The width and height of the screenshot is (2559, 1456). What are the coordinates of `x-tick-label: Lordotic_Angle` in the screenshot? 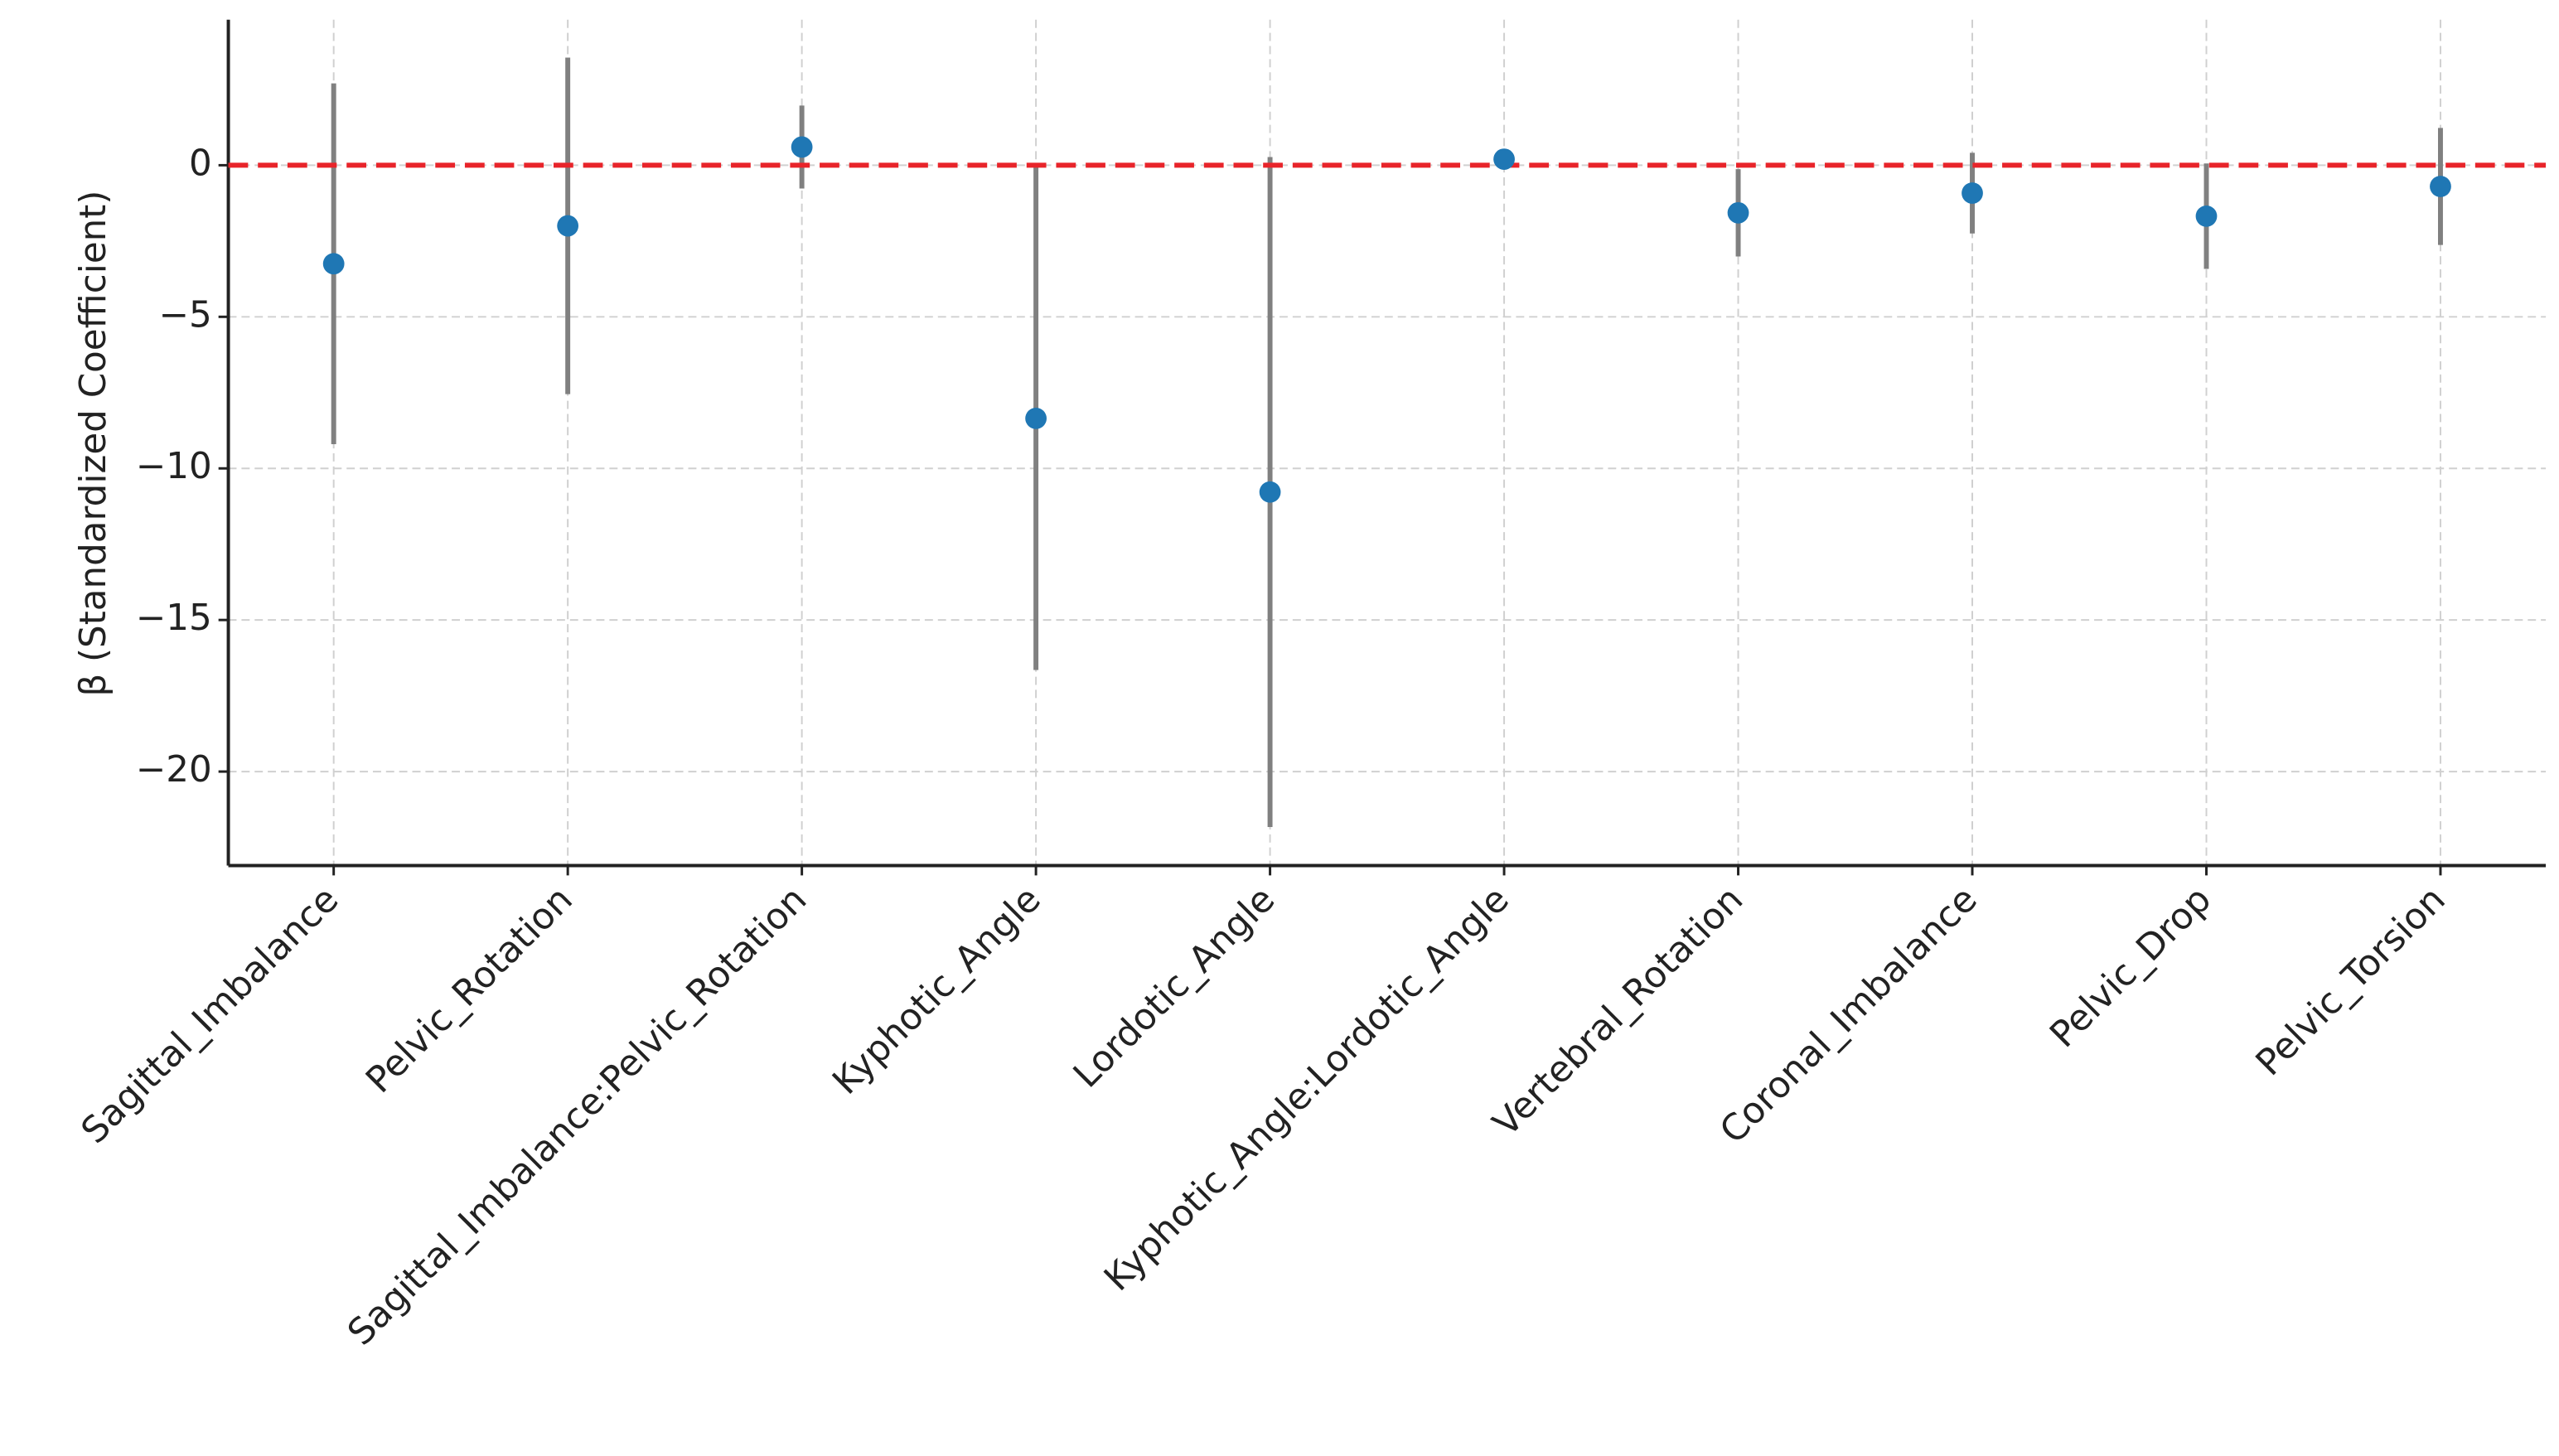 It's located at (1174, 987).